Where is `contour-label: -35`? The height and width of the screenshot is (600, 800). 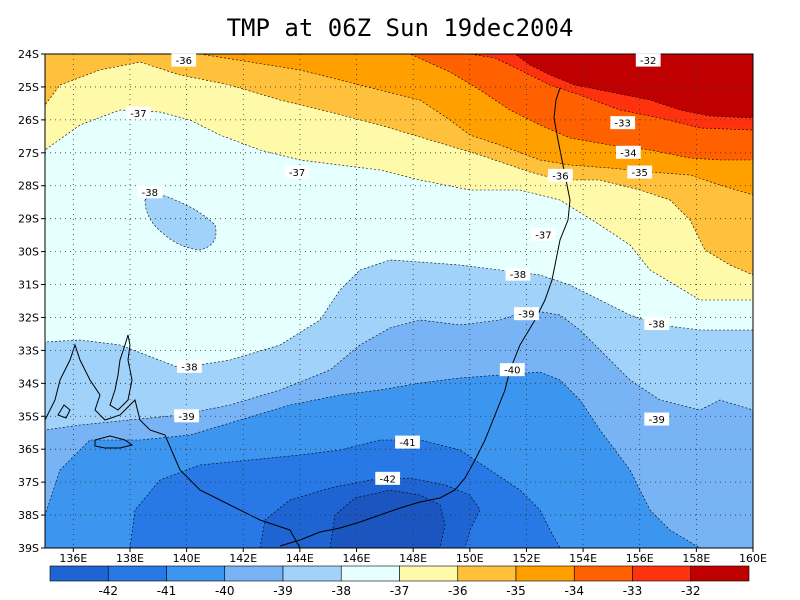 contour-label: -35 is located at coordinates (640, 172).